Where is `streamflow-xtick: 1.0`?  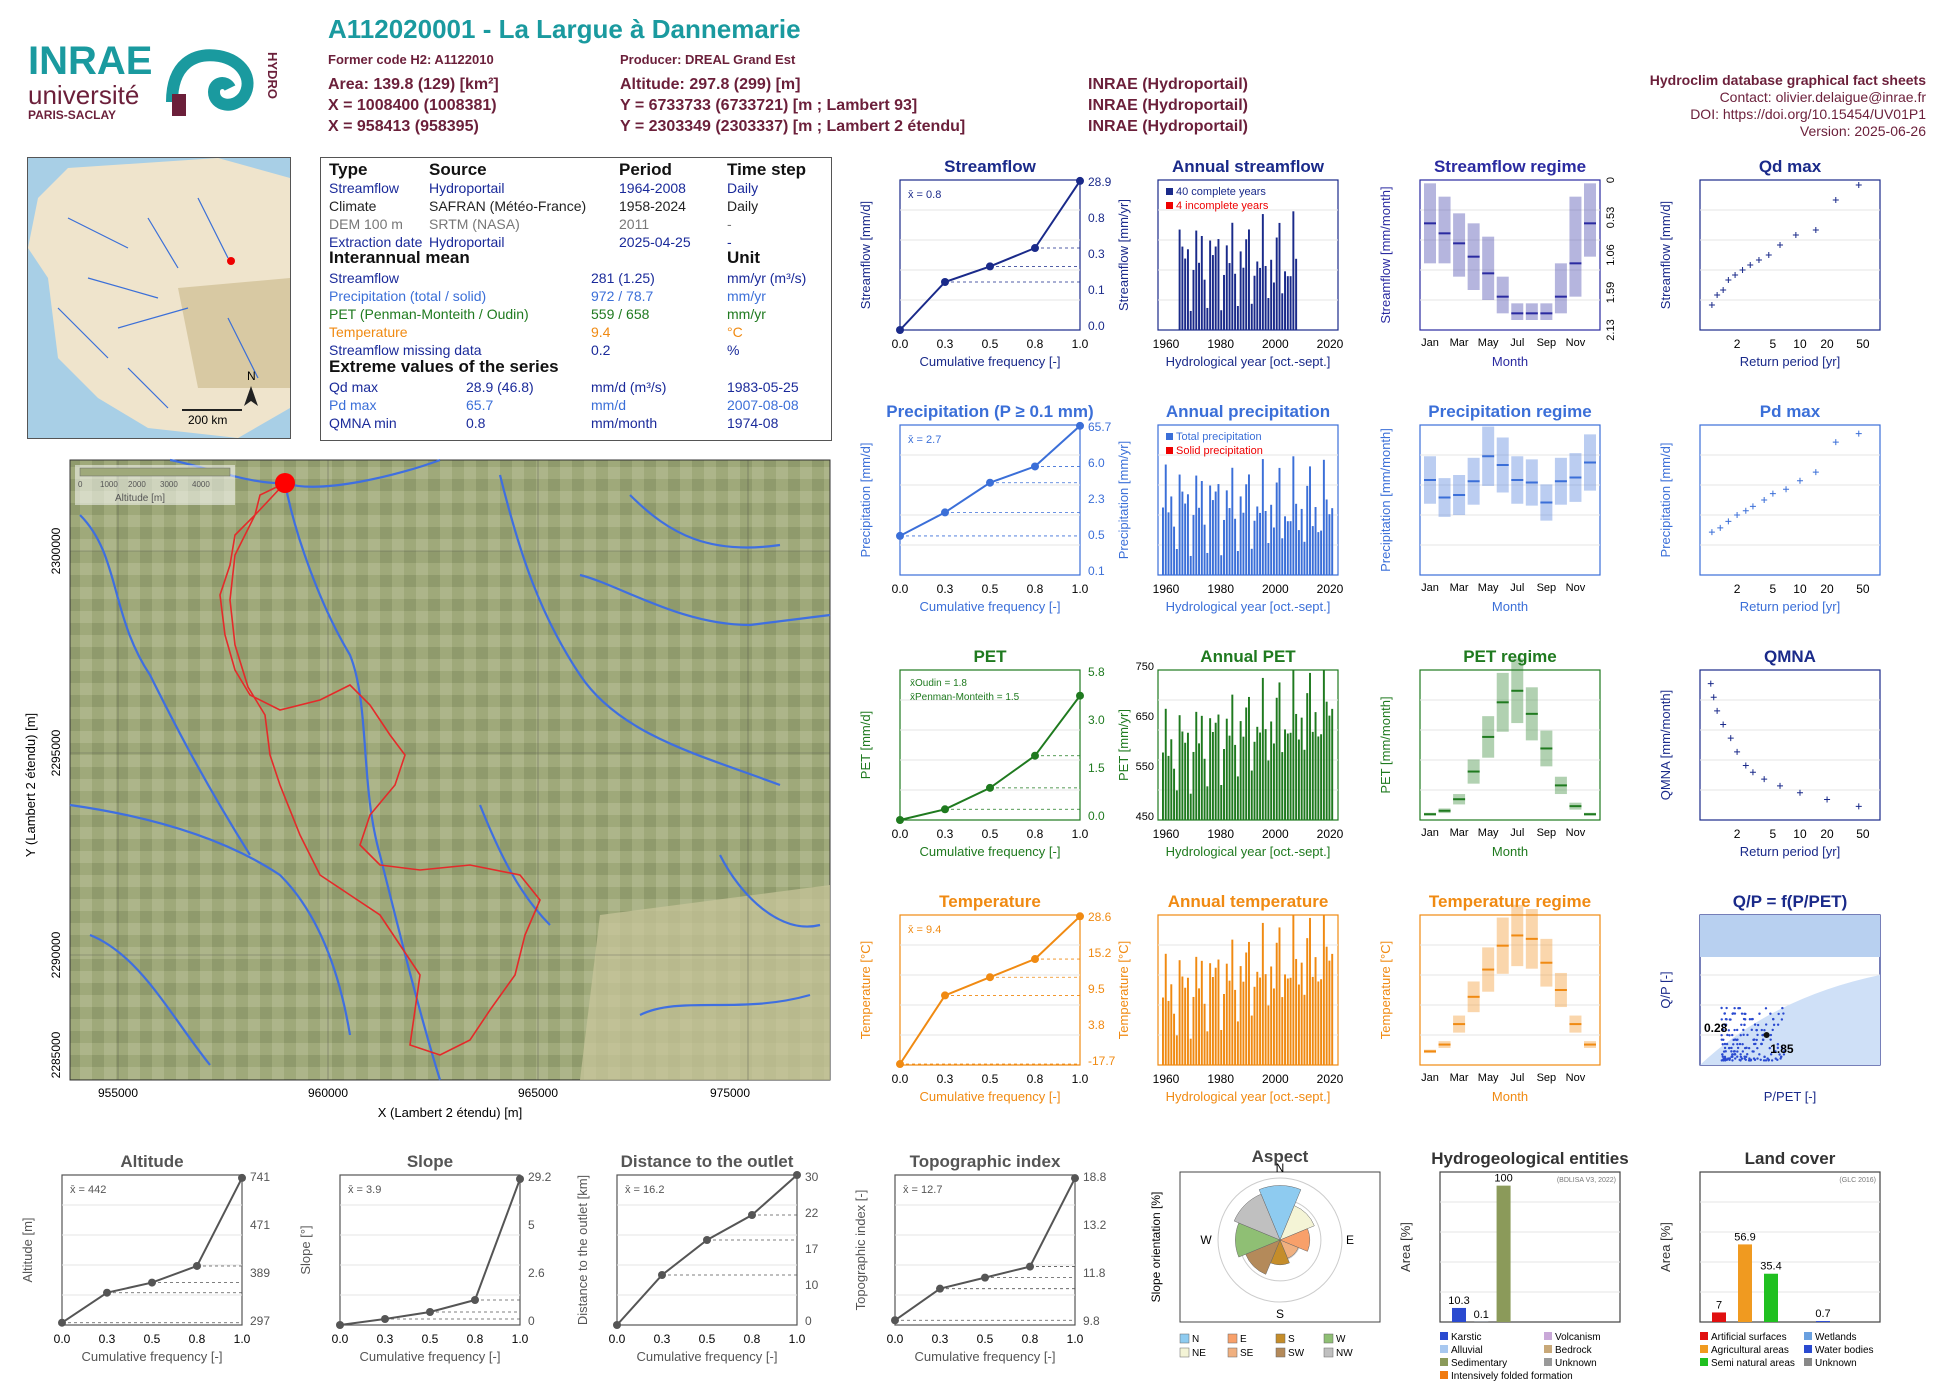 streamflow-xtick: 1.0 is located at coordinates (1080, 344).